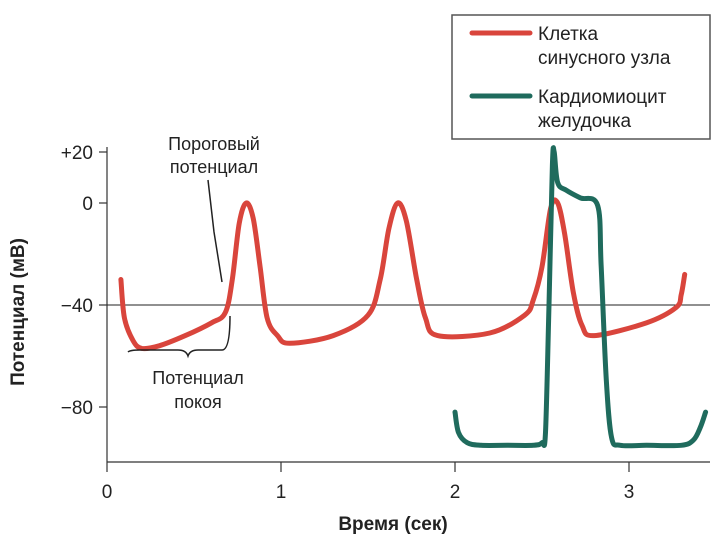 Image resolution: width=720 pixels, height=540 pixels. Describe the element at coordinates (604, 58) in the screenshot. I see `legend-label-sinus-line2: синусного узла` at that location.